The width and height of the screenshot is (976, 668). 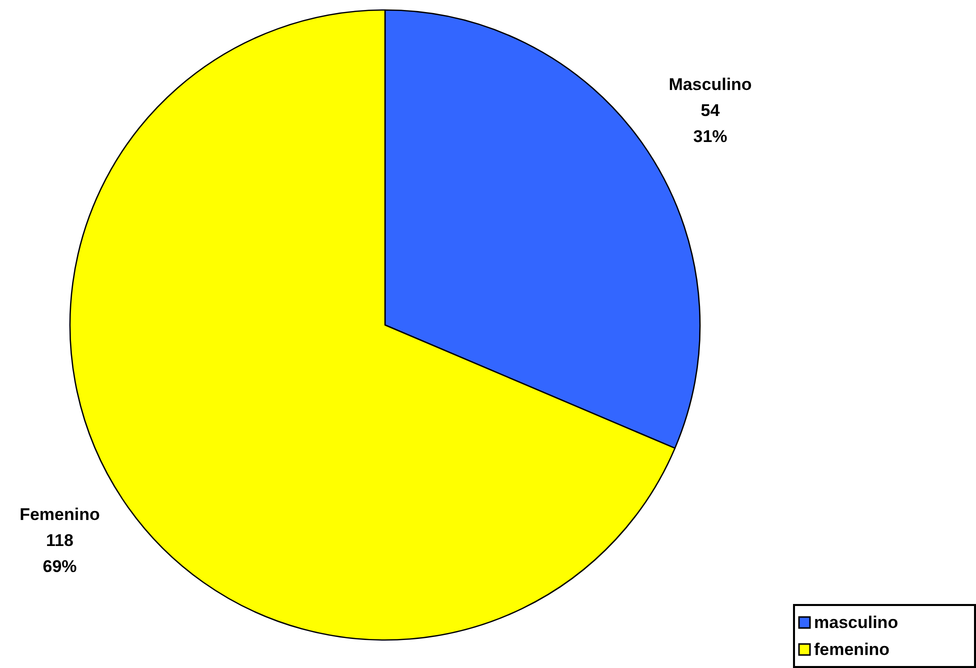 I want to click on data-label: Femenino 118 69%, so click(x=60, y=540).